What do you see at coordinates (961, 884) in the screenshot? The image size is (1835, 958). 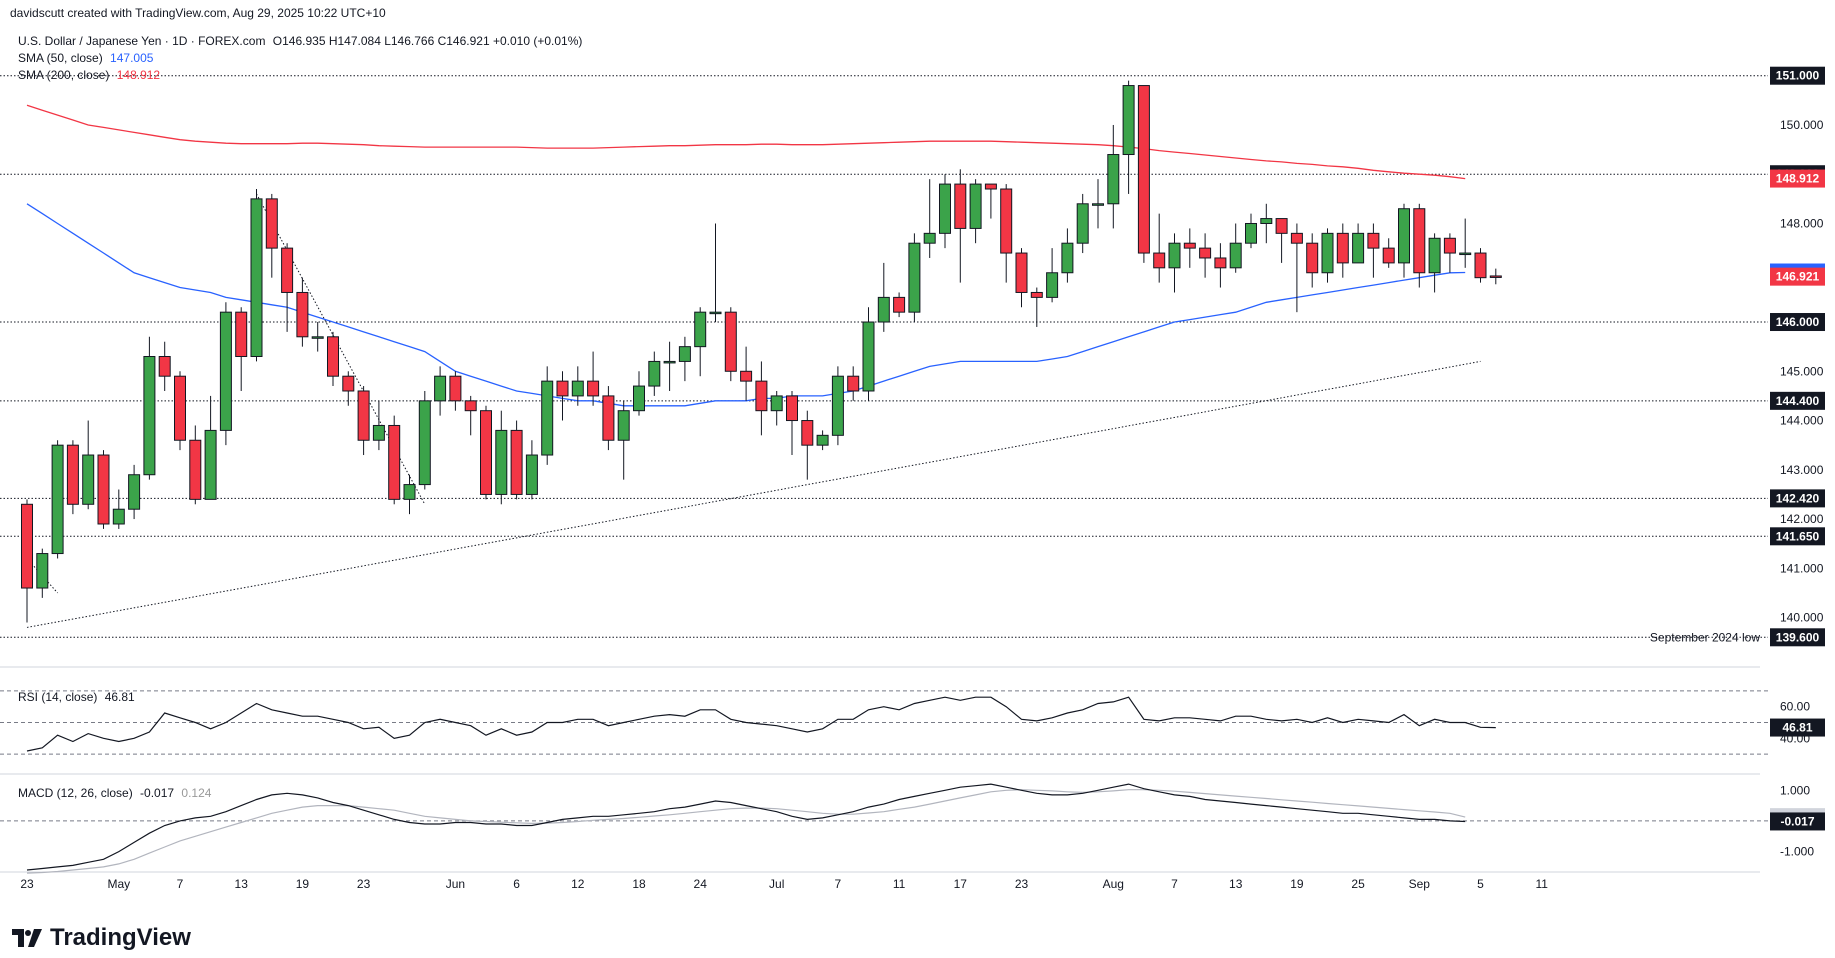 I see `x-tick-label: 17` at bounding box center [961, 884].